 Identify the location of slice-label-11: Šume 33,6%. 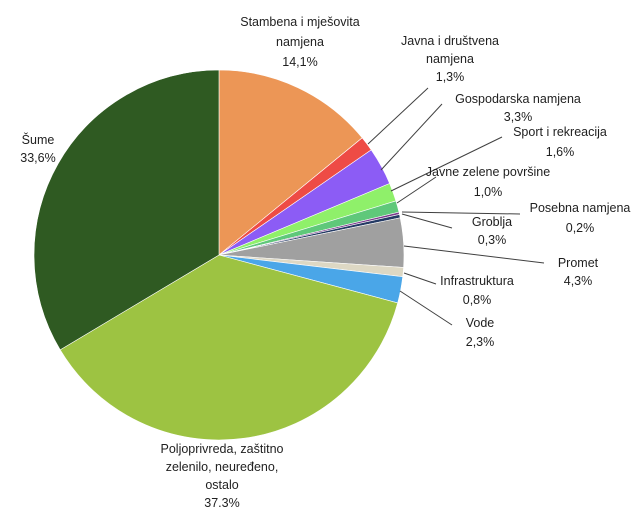
(37, 148).